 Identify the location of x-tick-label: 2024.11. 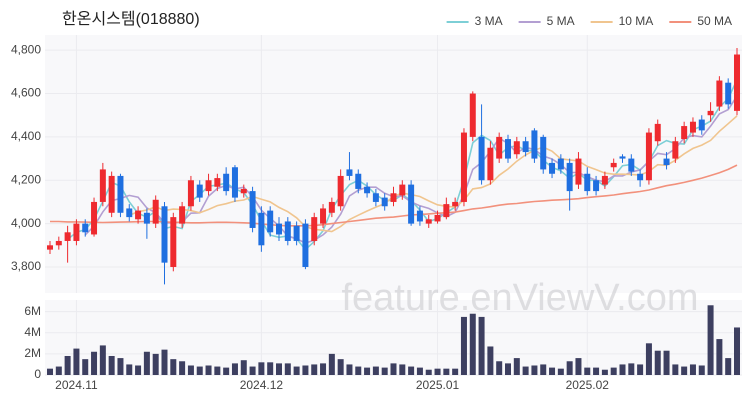
(76, 385).